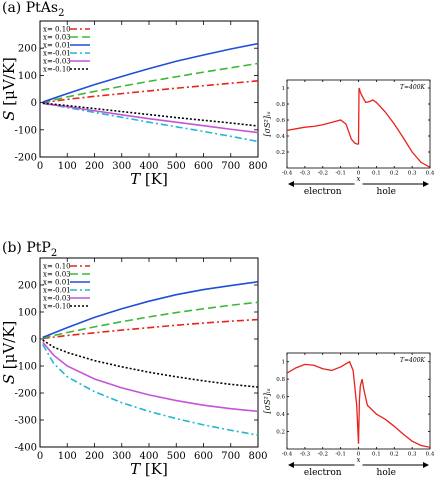 This screenshot has height=485, width=436. What do you see at coordinates (57, 62) in the screenshot?
I see `legend-label: x=-0.03` at bounding box center [57, 62].